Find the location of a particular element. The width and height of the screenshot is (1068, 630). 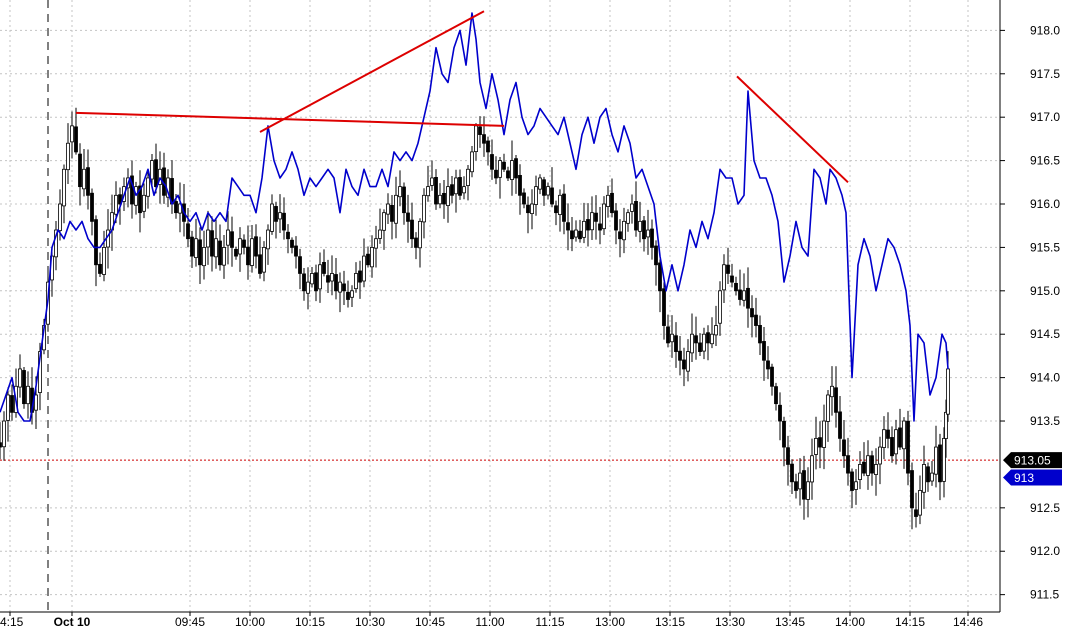

y-tick-label-915-5: 915.5 is located at coordinates (1045, 247).